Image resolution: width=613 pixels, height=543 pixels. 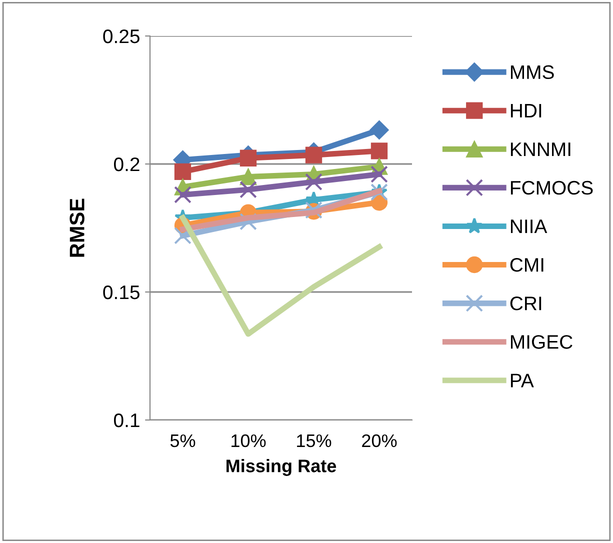 I want to click on x-tick-label: 15%, so click(x=314, y=441).